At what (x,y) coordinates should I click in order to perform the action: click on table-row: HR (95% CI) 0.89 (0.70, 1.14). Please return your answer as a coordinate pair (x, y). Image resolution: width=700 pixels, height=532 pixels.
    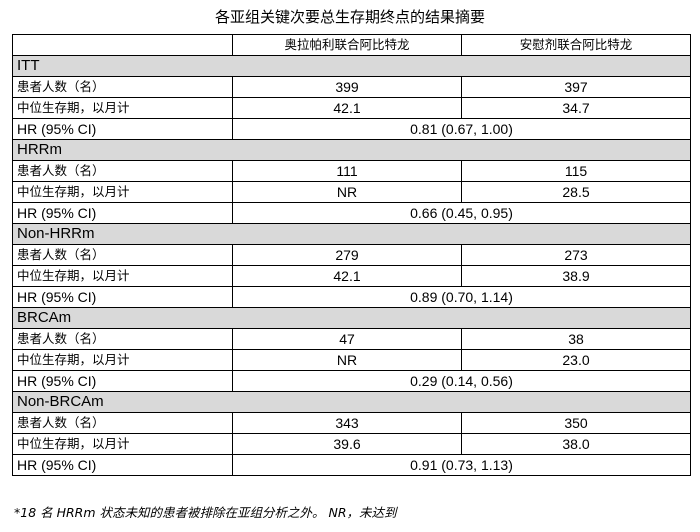
    Looking at the image, I should click on (351, 297).